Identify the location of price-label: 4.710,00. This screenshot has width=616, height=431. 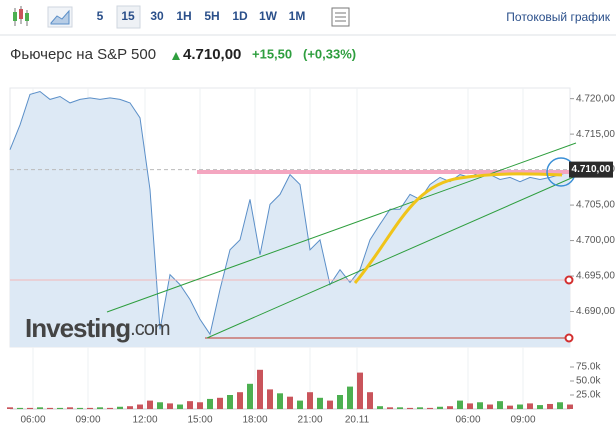
(591, 169).